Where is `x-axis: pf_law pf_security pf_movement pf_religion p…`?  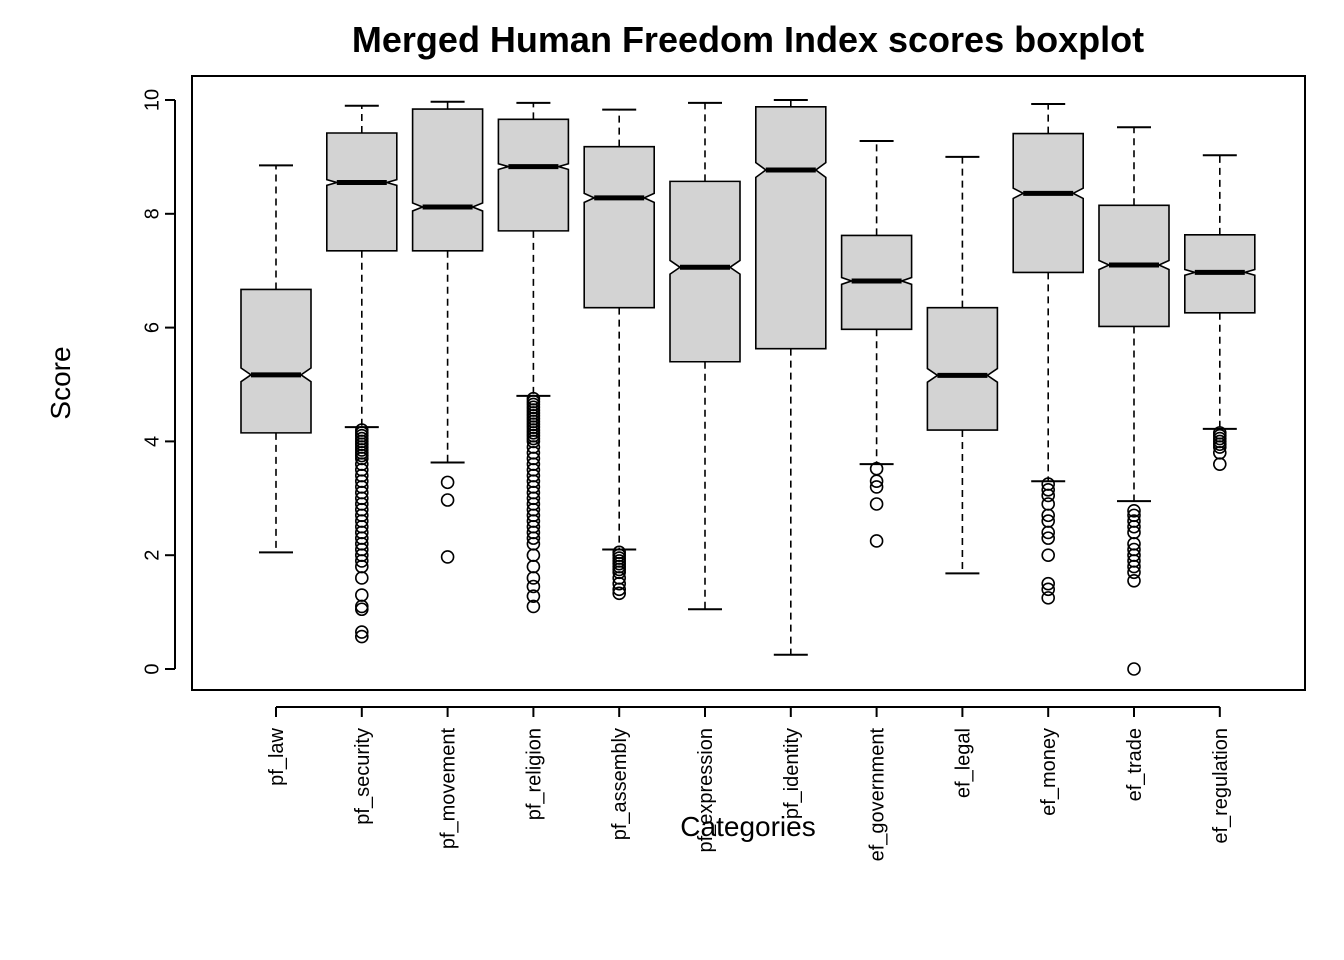 x-axis: pf_law pf_security pf_movement pf_religion p… is located at coordinates (749, 784).